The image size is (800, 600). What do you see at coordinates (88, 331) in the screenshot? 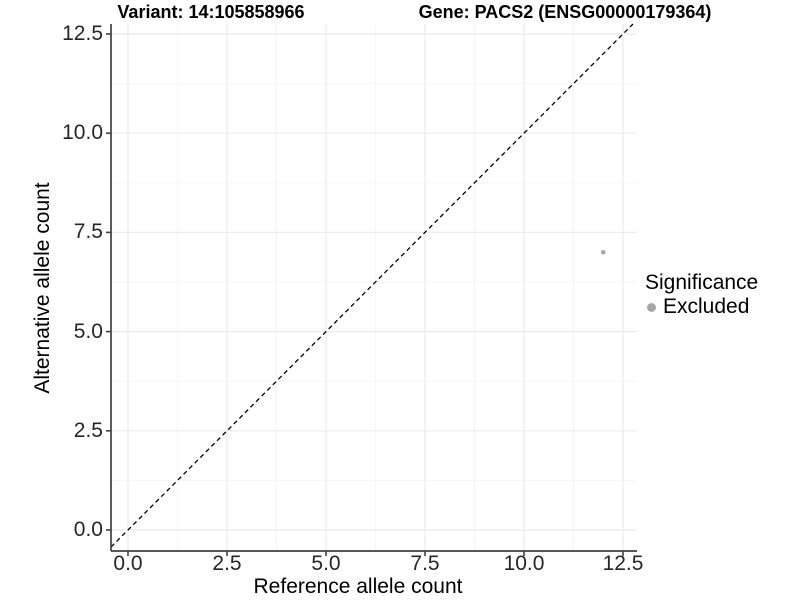
I see `y-tick-label: 5.0` at bounding box center [88, 331].